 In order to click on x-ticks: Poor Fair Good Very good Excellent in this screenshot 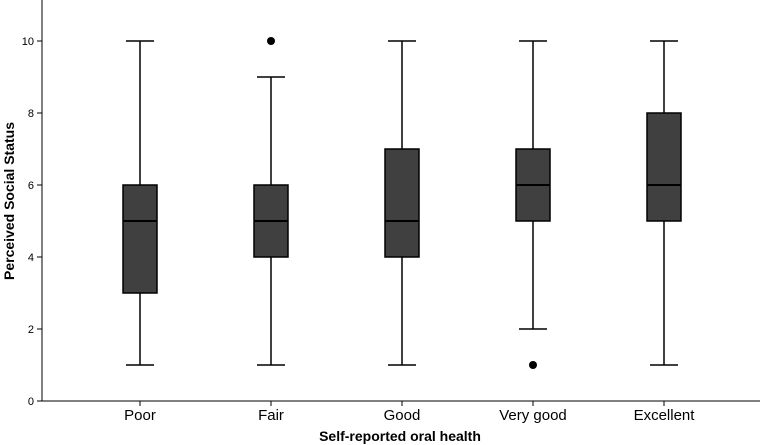, I will do `click(409, 412)`.